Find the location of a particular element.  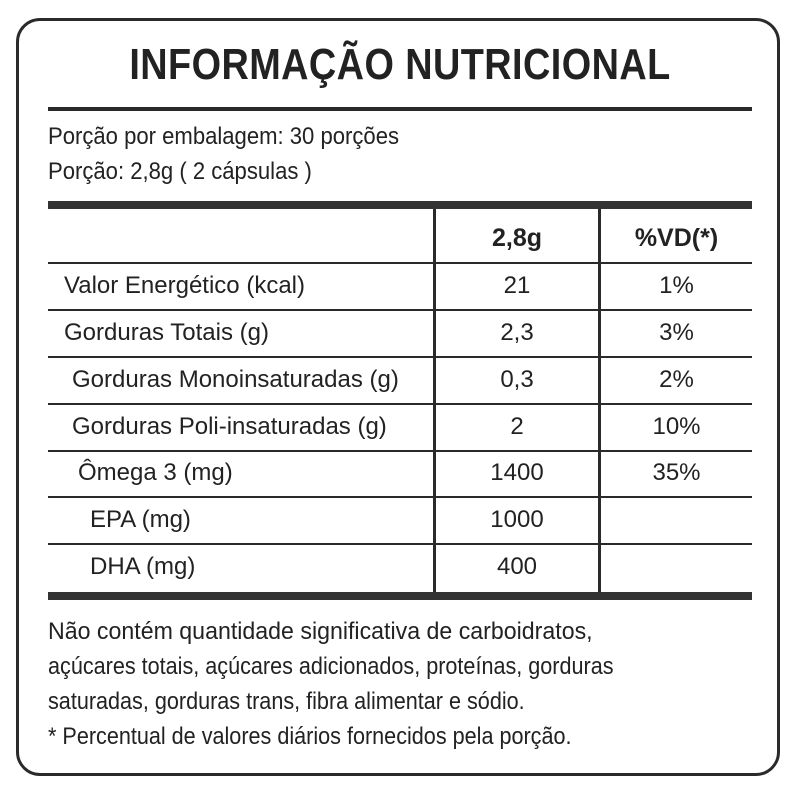

nutrient-amount: 2,3 is located at coordinates (517, 332).